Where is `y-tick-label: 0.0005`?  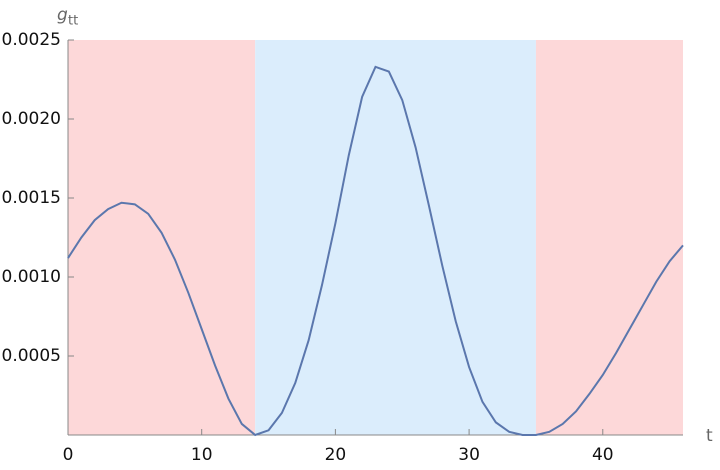 y-tick-label: 0.0005 is located at coordinates (31, 356).